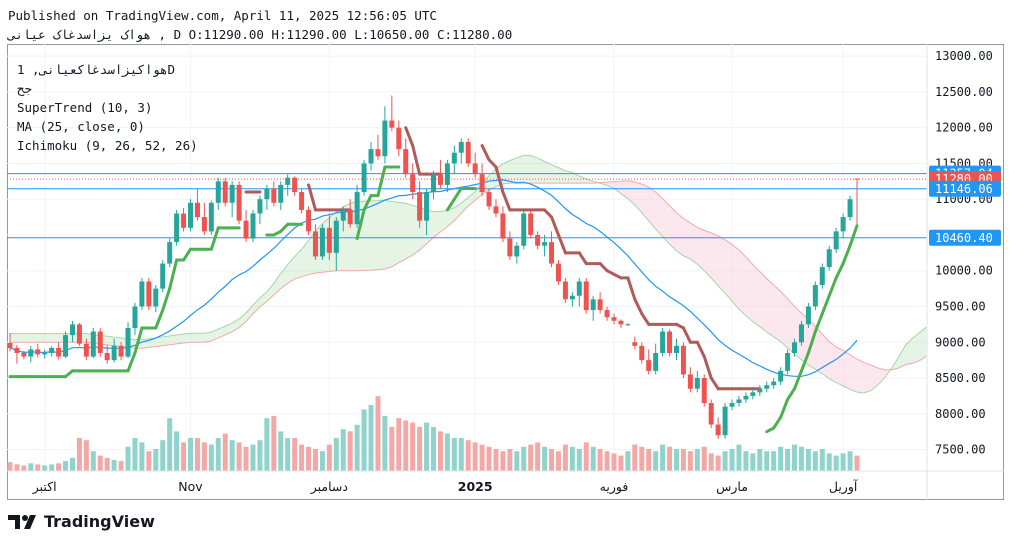 Image resolution: width=1012 pixels, height=541 pixels. What do you see at coordinates (81, 126) in the screenshot?
I see `legend-ma: MA (25, close, 0)` at bounding box center [81, 126].